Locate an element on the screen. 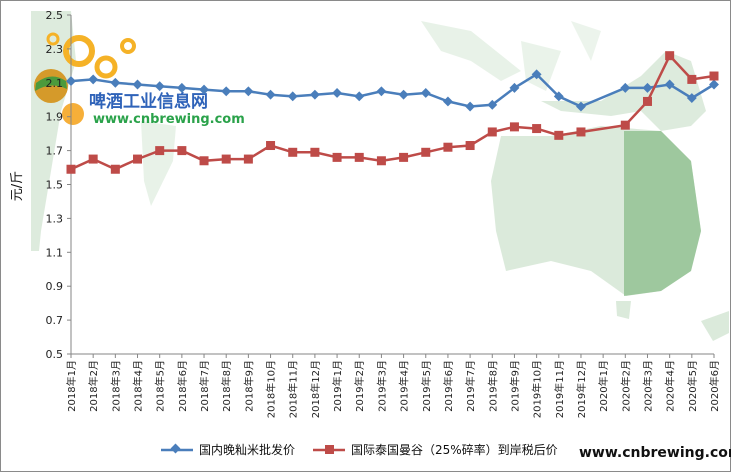 Image resolution: width=731 pixels, height=473 pixels. legend-label-domestic: 国内晚籼米批发价 is located at coordinates (247, 449).